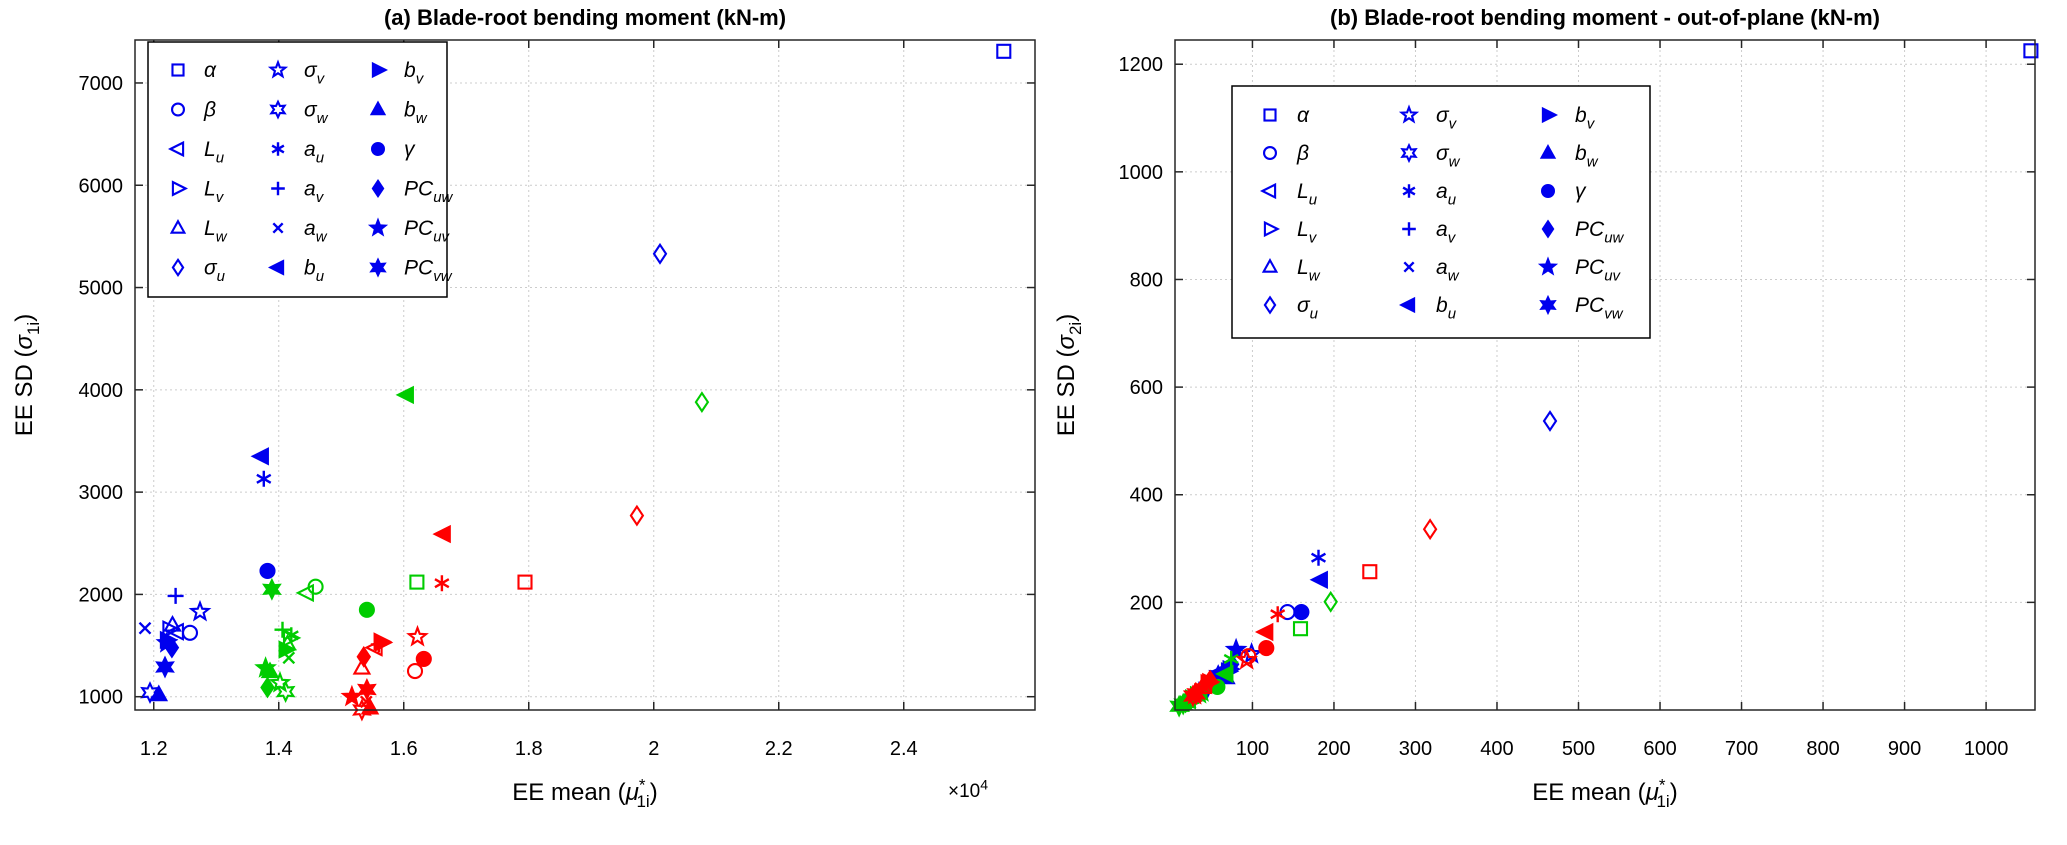  What do you see at coordinates (279, 749) in the screenshot?
I see `x-tick-label: 1.4` at bounding box center [279, 749].